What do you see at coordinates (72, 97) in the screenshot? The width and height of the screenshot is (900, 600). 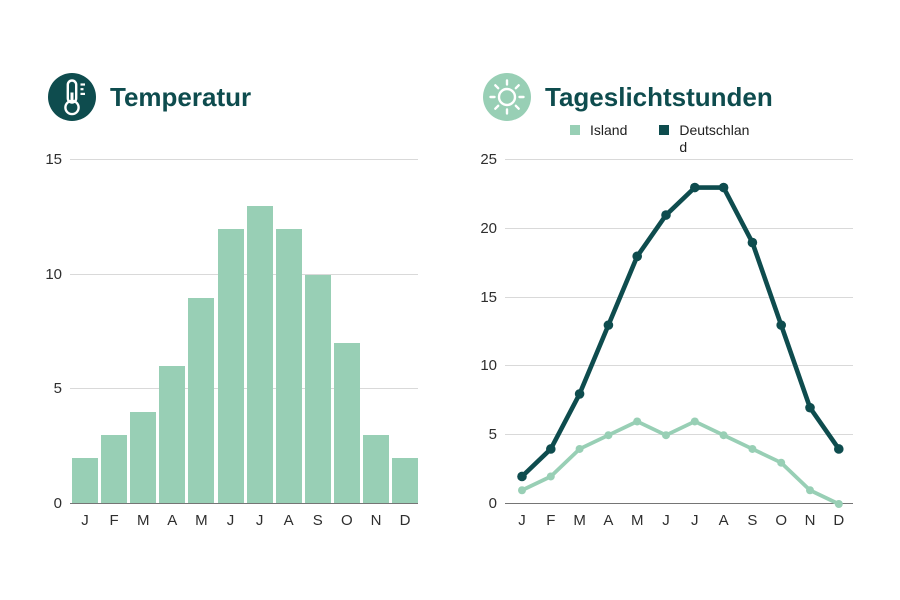 I see `thermometer-icon` at bounding box center [72, 97].